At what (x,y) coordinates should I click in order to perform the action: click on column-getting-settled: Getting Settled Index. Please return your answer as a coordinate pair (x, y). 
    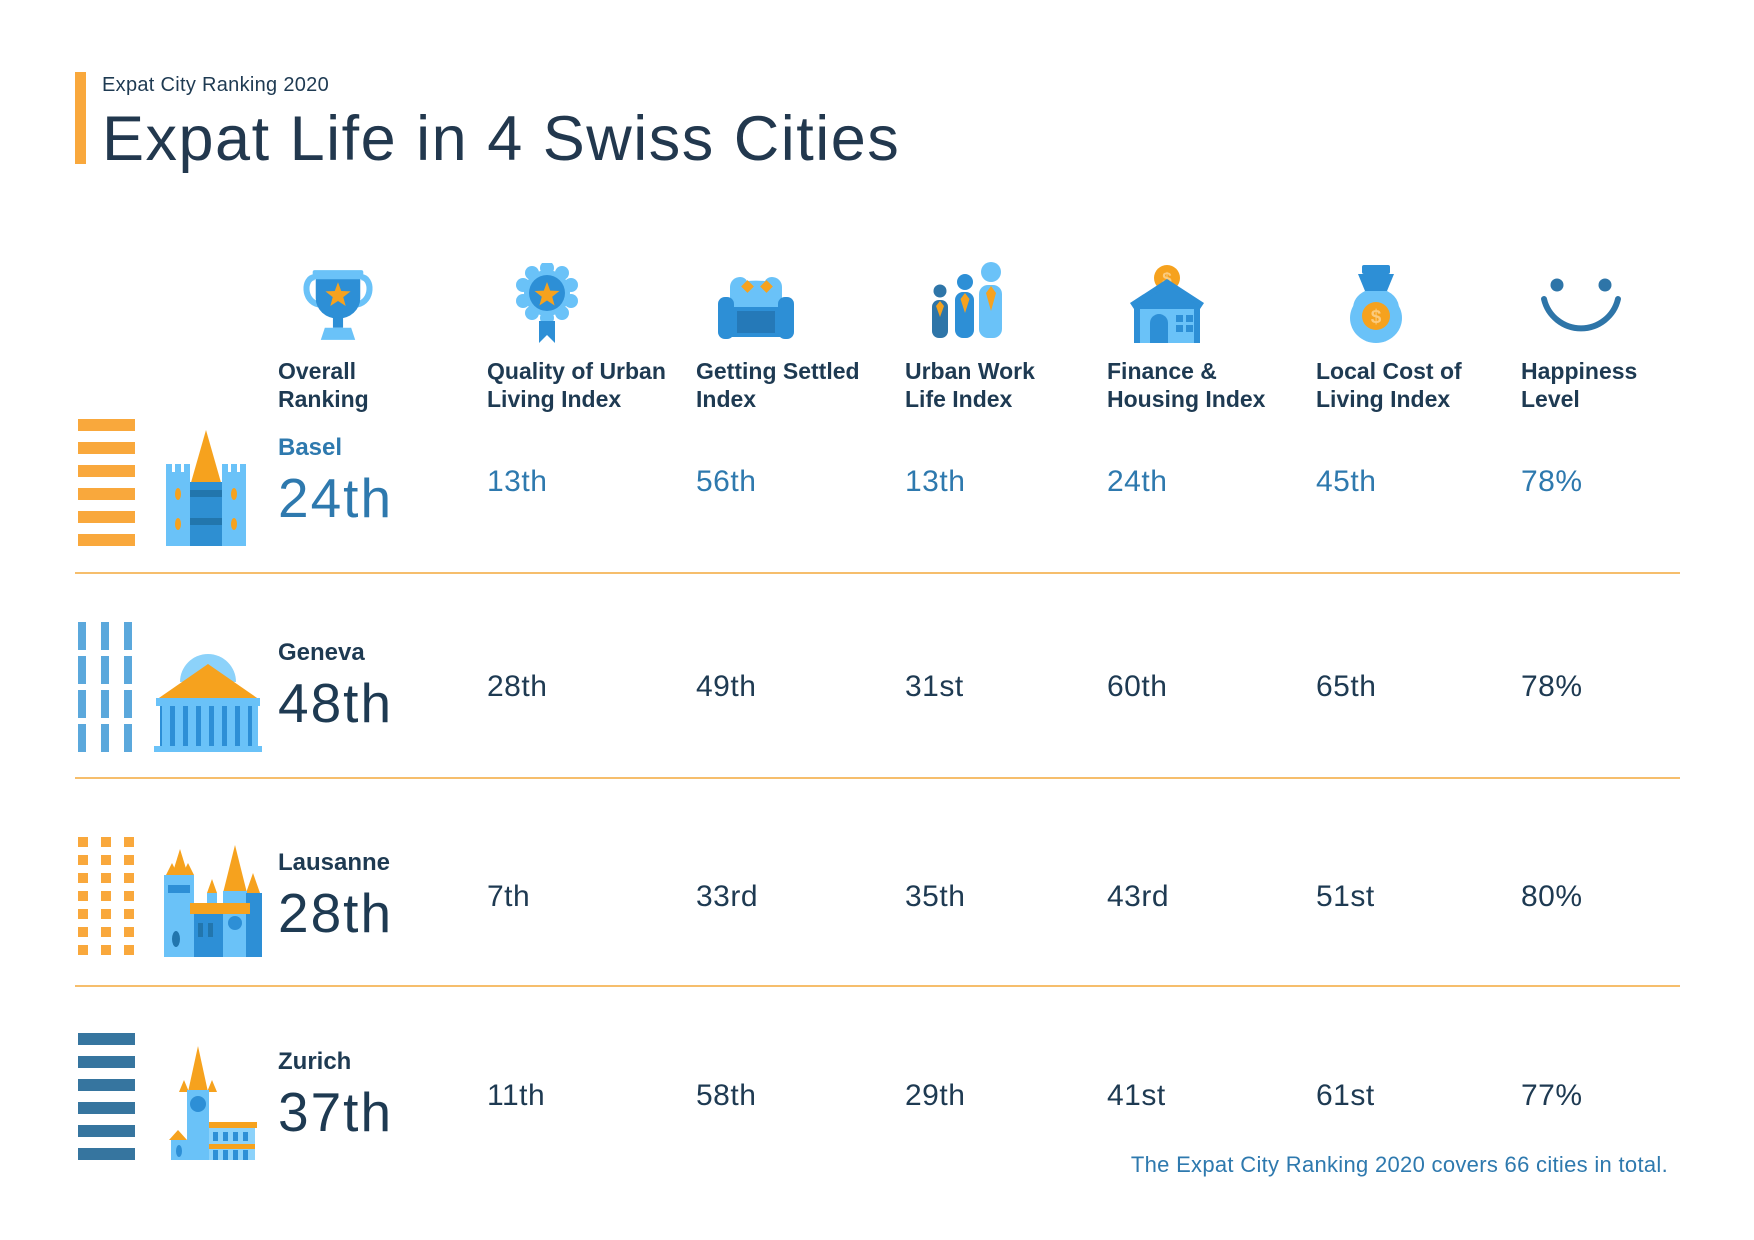
    Looking at the image, I should click on (800, 328).